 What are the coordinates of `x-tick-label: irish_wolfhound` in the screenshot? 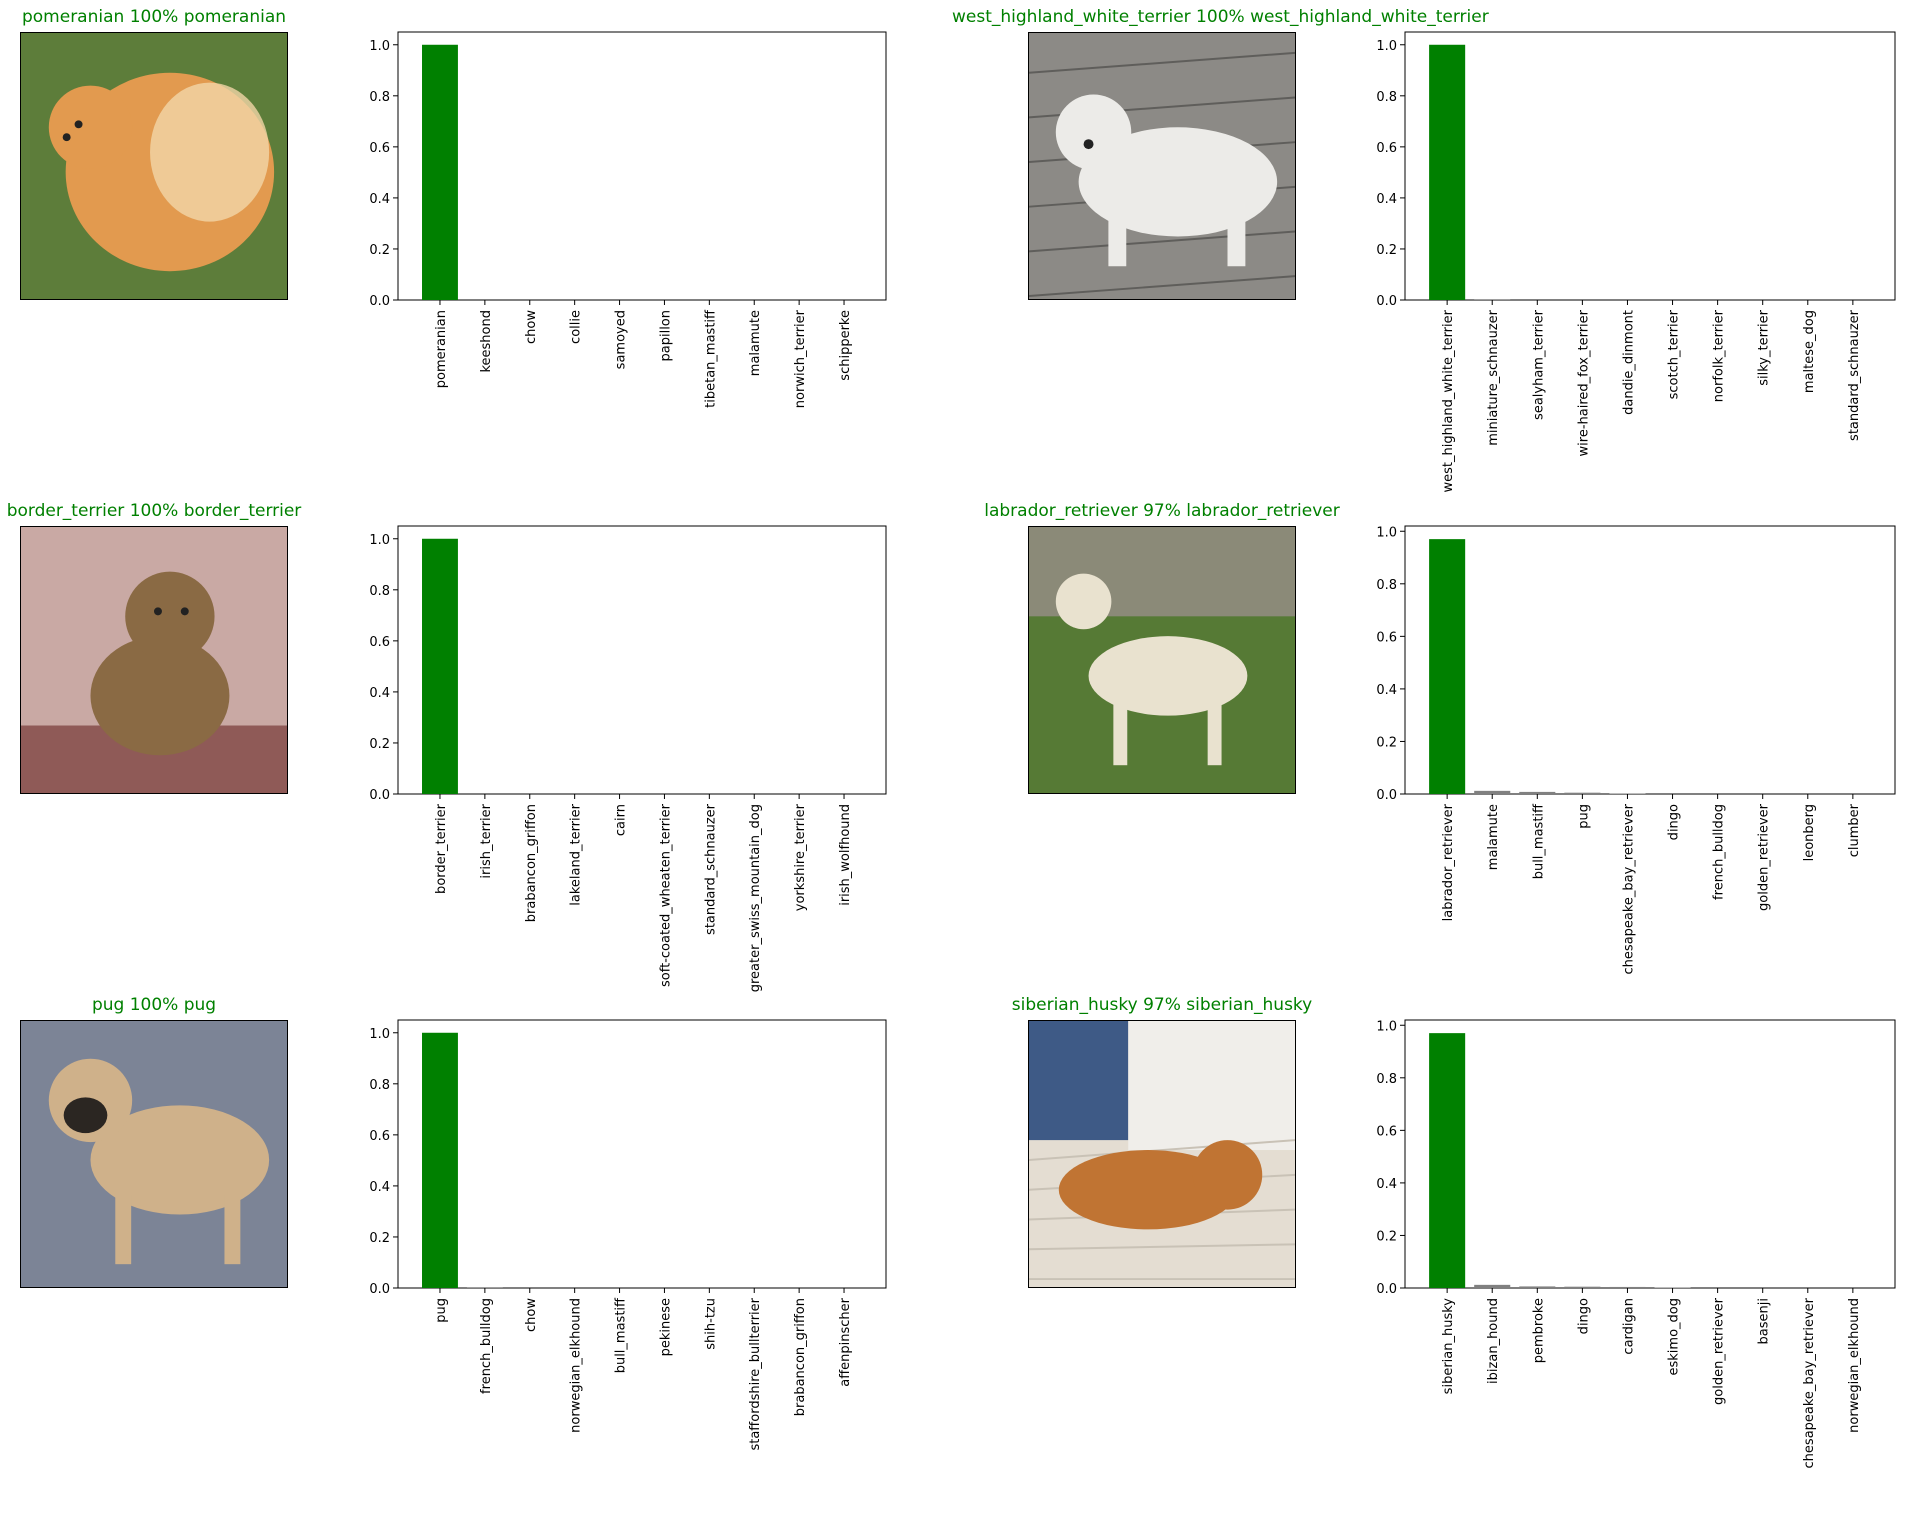 It's located at (845, 855).